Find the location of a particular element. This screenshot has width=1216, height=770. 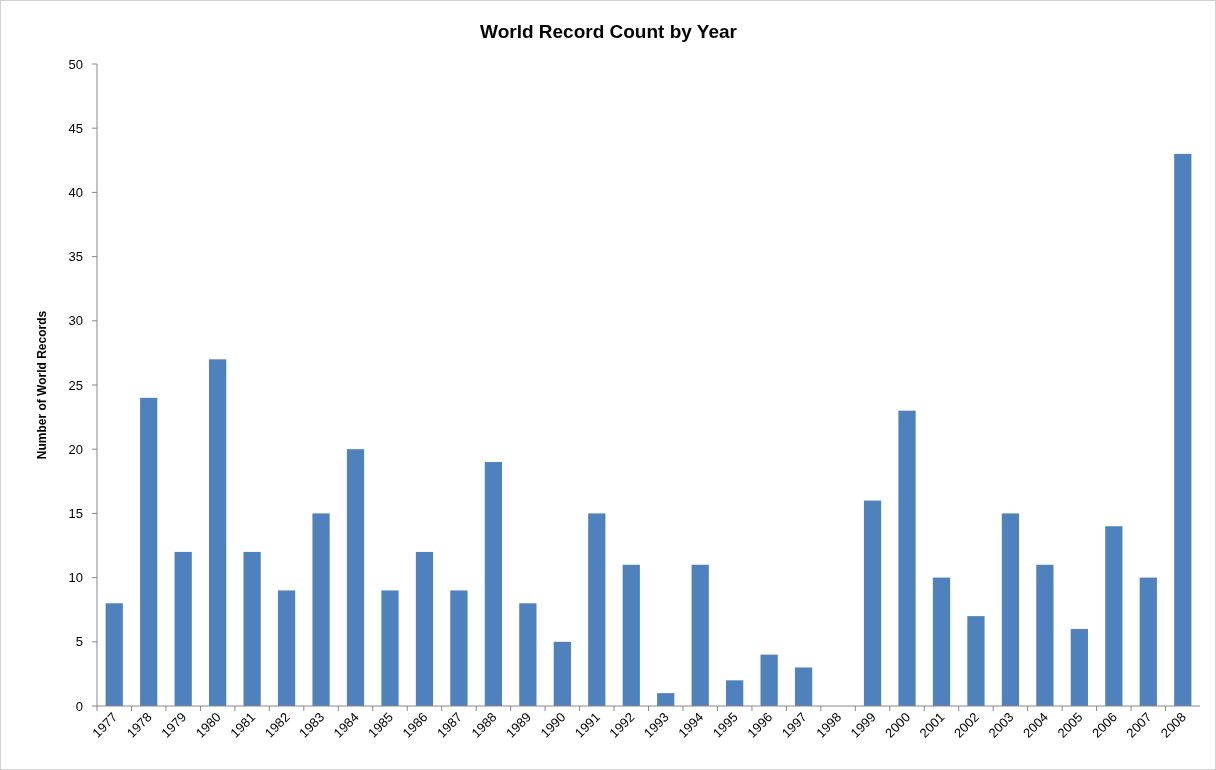

chart-title: World Record Count by Year is located at coordinates (609, 31).